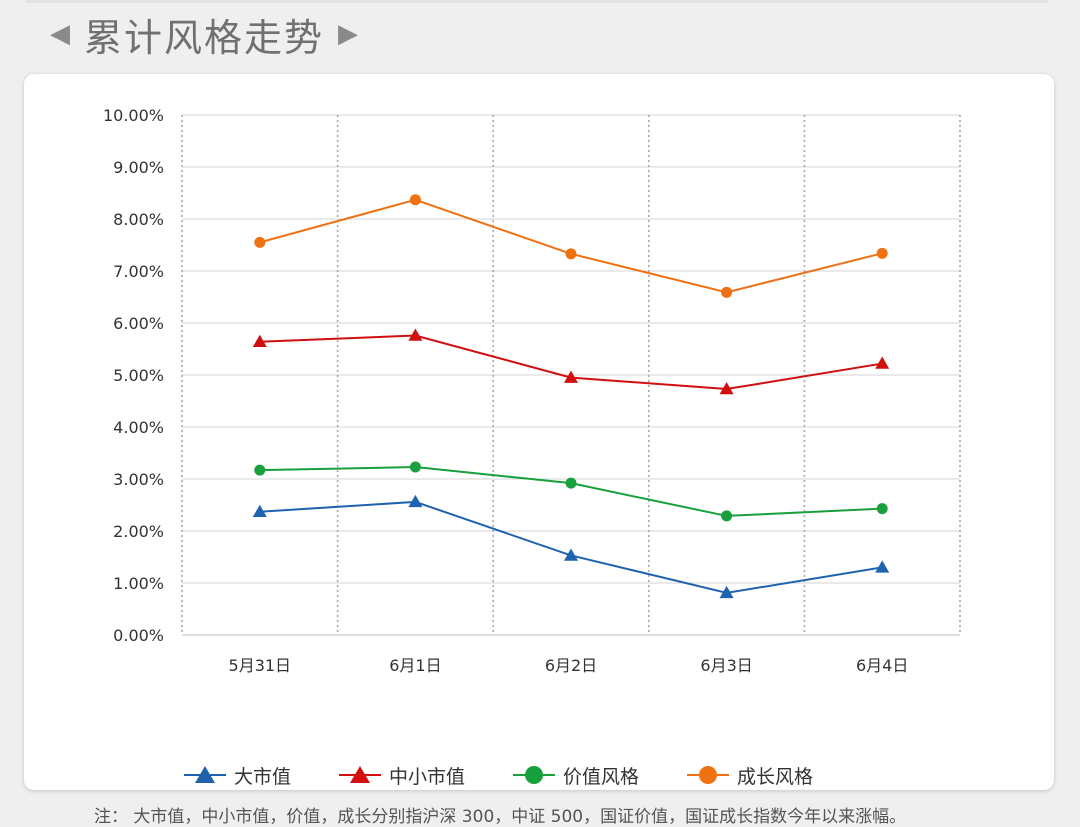  I want to click on x-tick-label: 6月2日, so click(571, 665).